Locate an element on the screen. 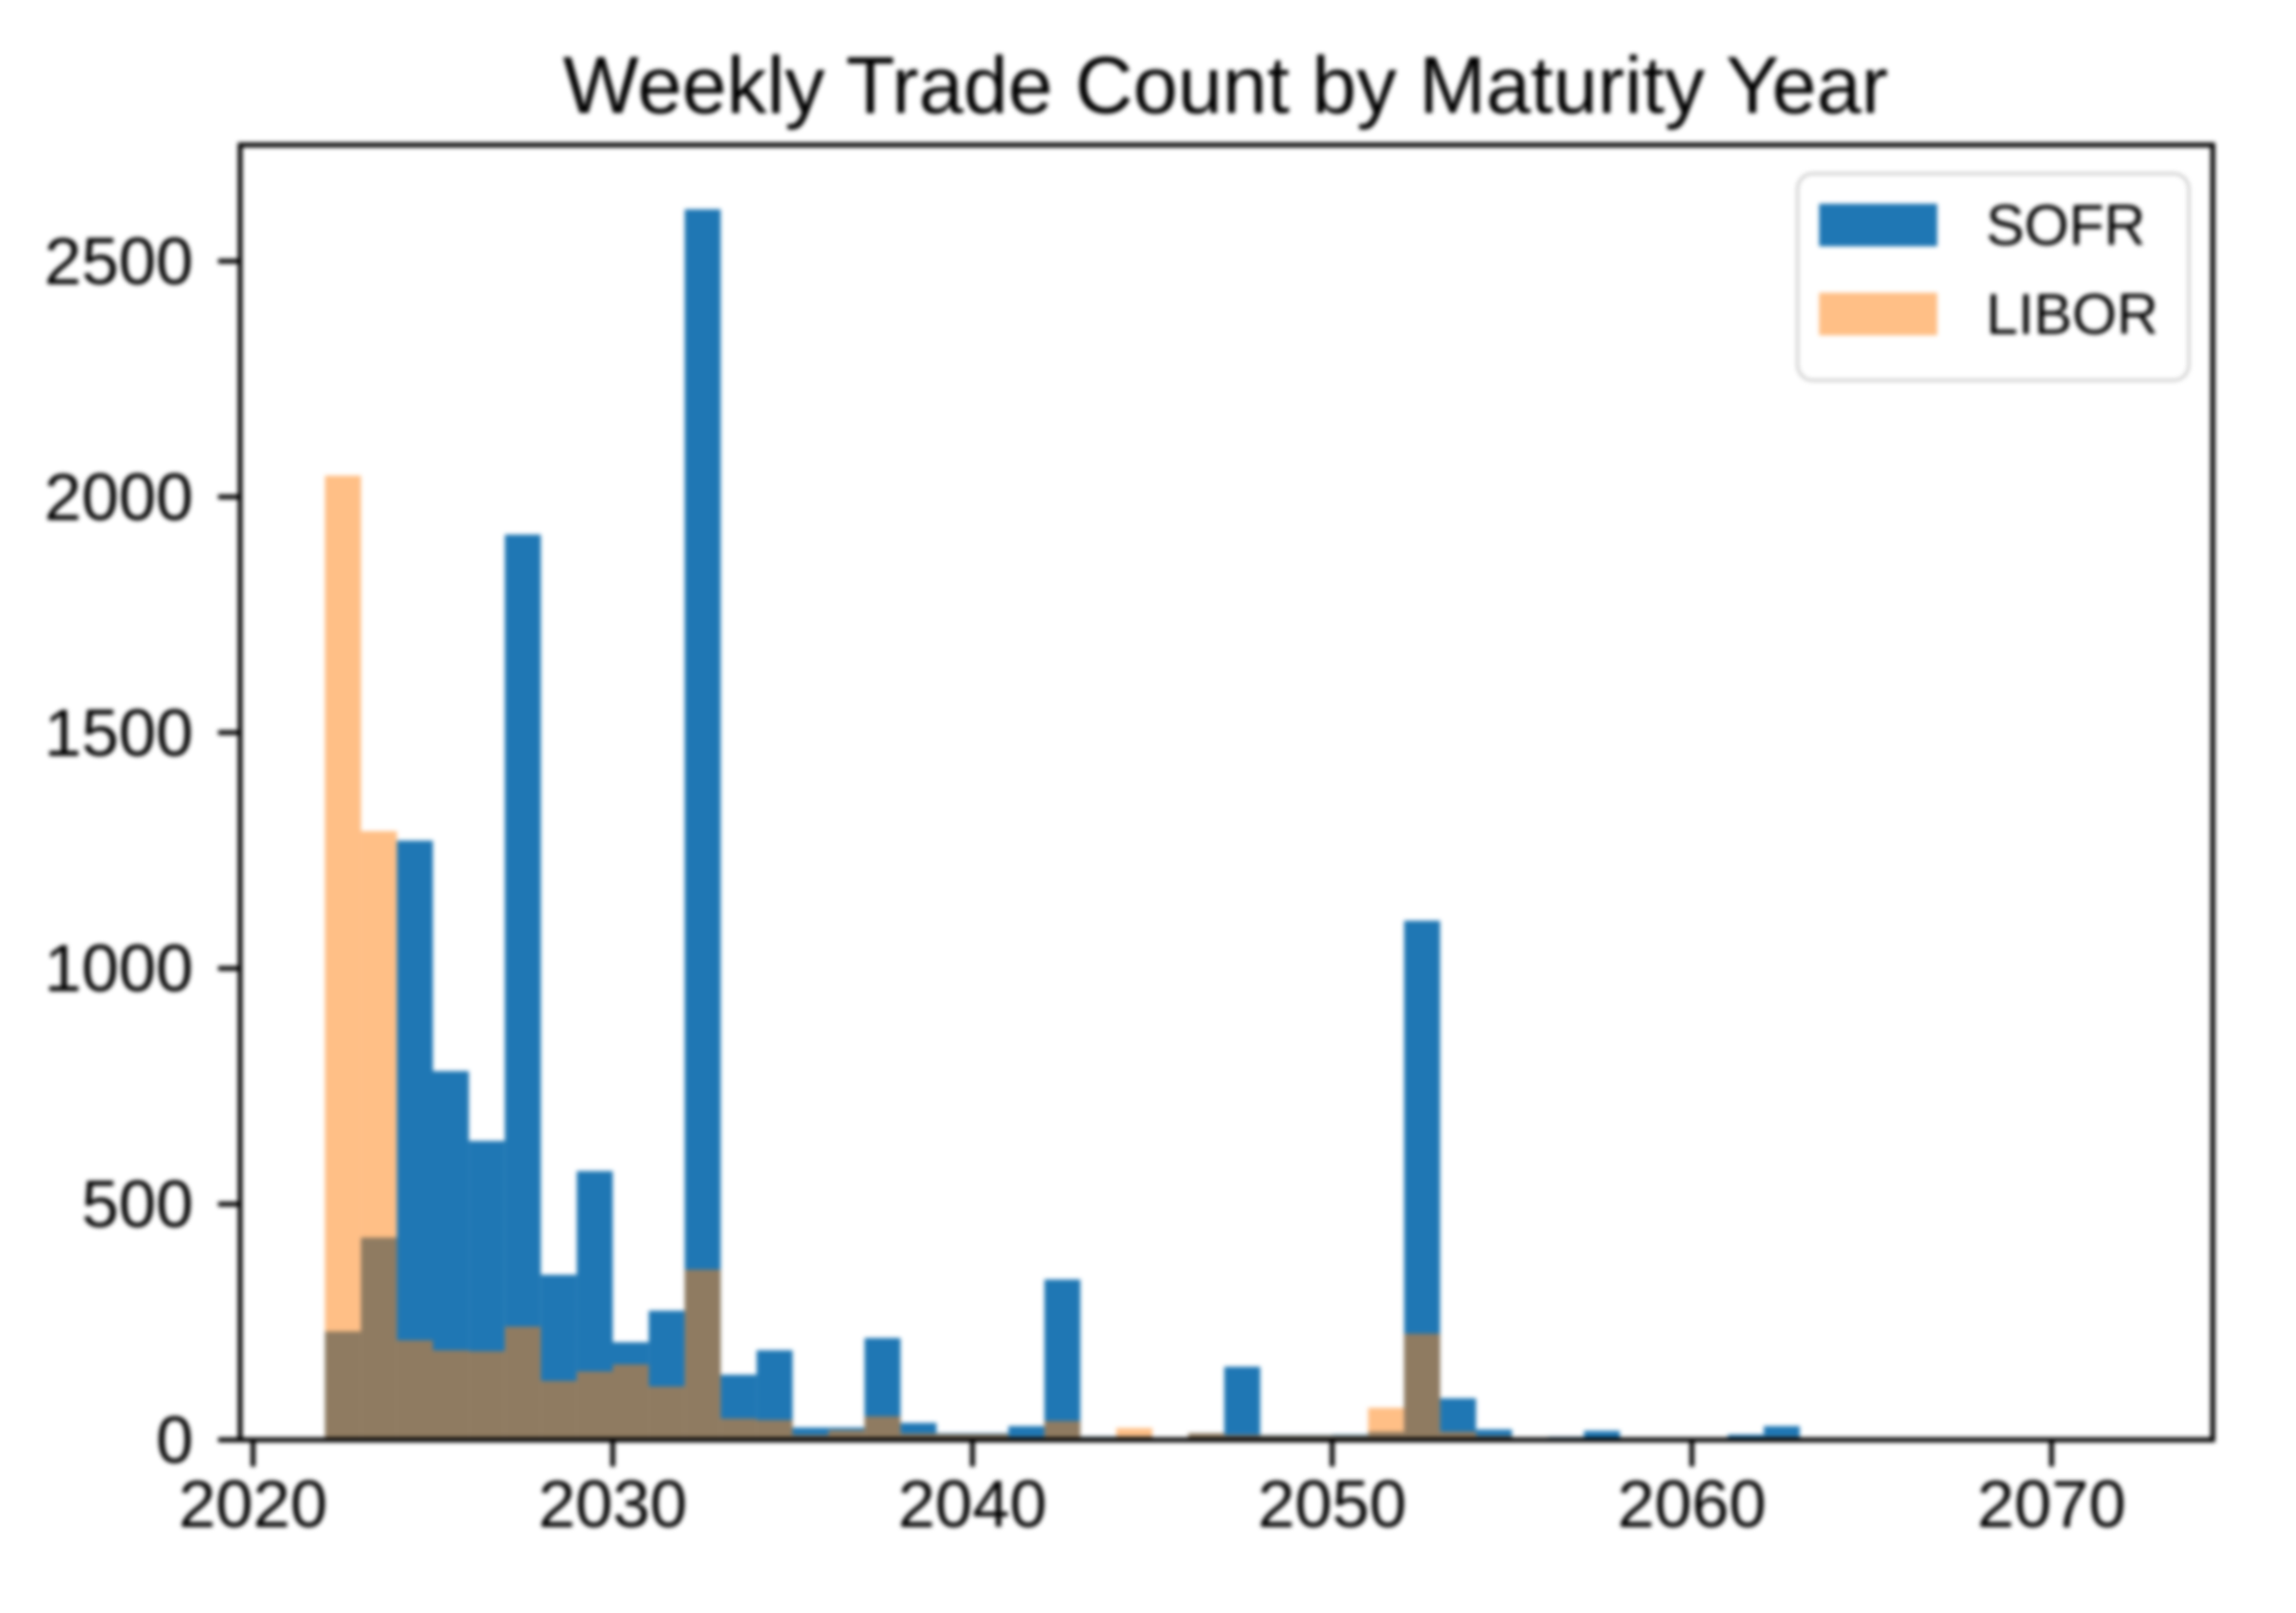 The image size is (2296, 1613). svg-text: SOFR is located at coordinates (2066, 225).